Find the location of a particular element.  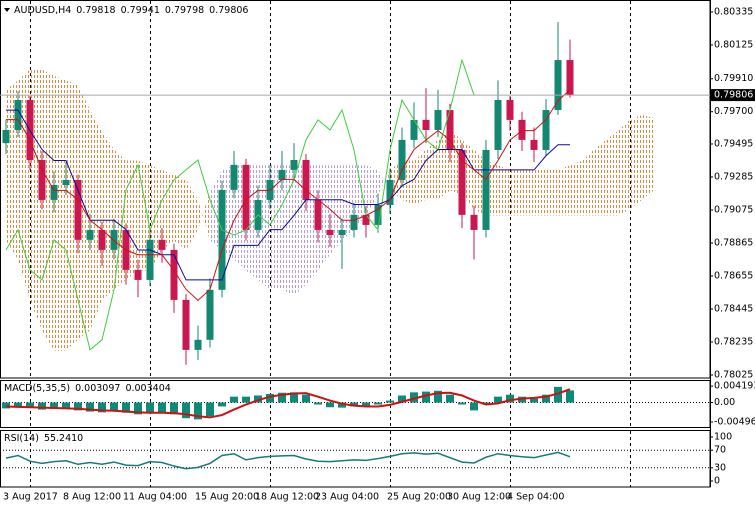

rsi-line is located at coordinates (288, 460).